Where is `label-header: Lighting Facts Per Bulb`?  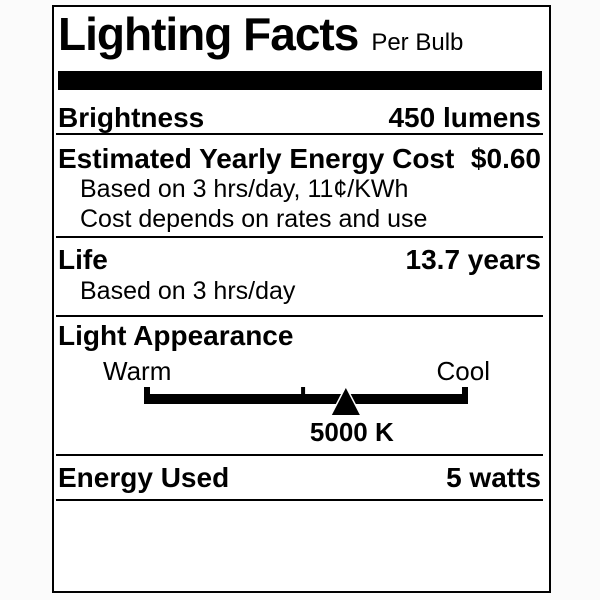
label-header: Lighting Facts Per Bulb is located at coordinates (301, 33).